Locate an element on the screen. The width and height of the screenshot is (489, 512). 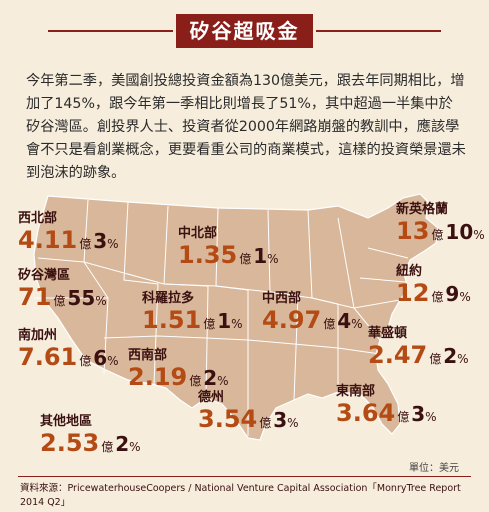
title-bar: 矽谷超吸金 is located at coordinates (244, 31).